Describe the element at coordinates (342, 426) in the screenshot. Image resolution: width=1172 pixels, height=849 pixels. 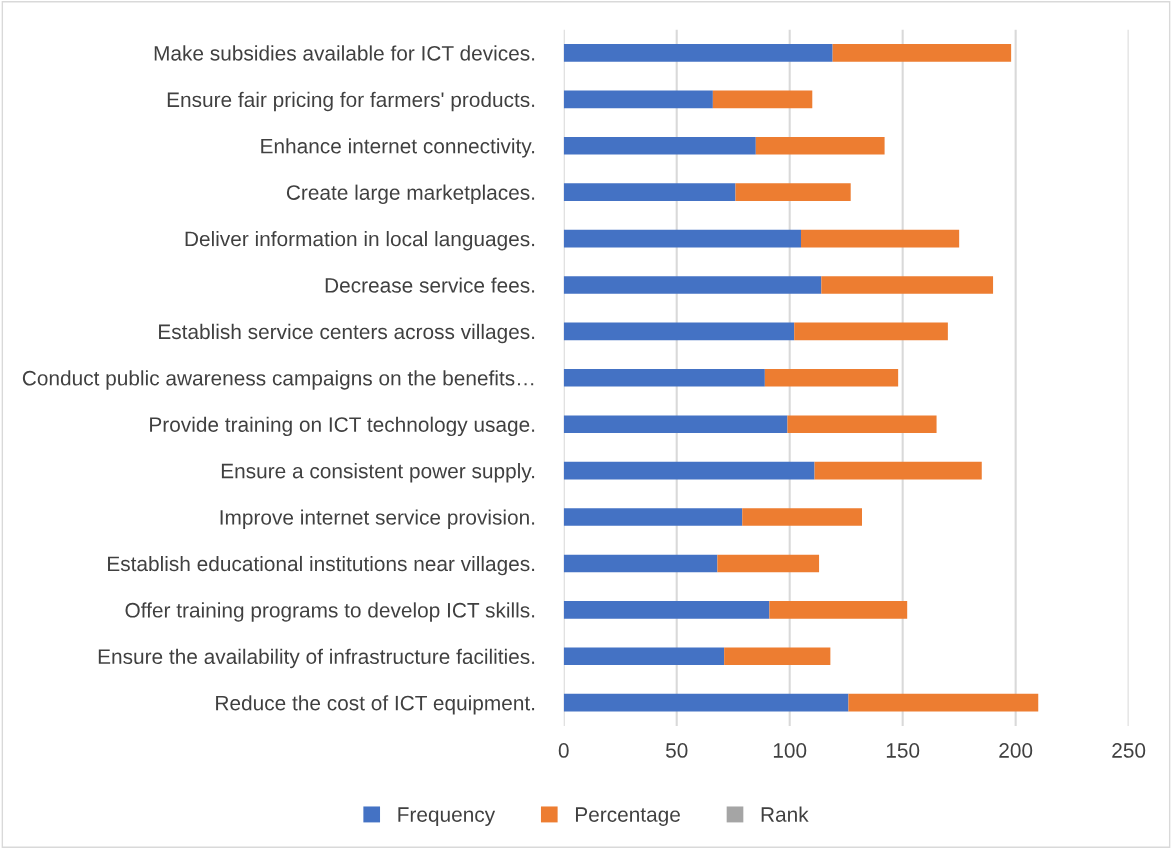
I see `y-tick-label: Provide training on ICT technology usage.` at that location.